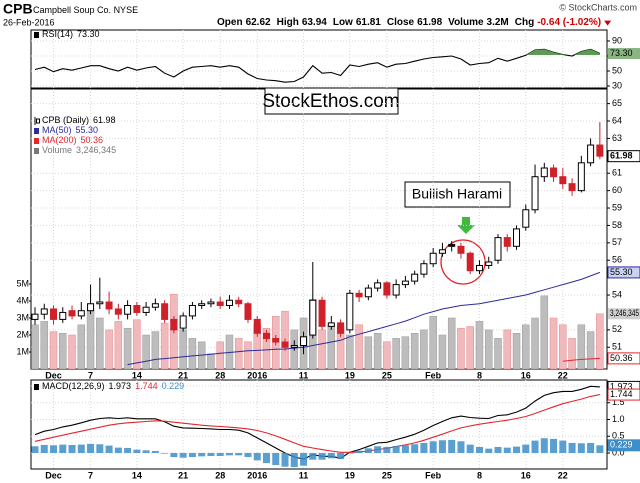 The width and height of the screenshot is (640, 483). What do you see at coordinates (617, 329) in the screenshot?
I see `y-tick-label: 52` at bounding box center [617, 329].